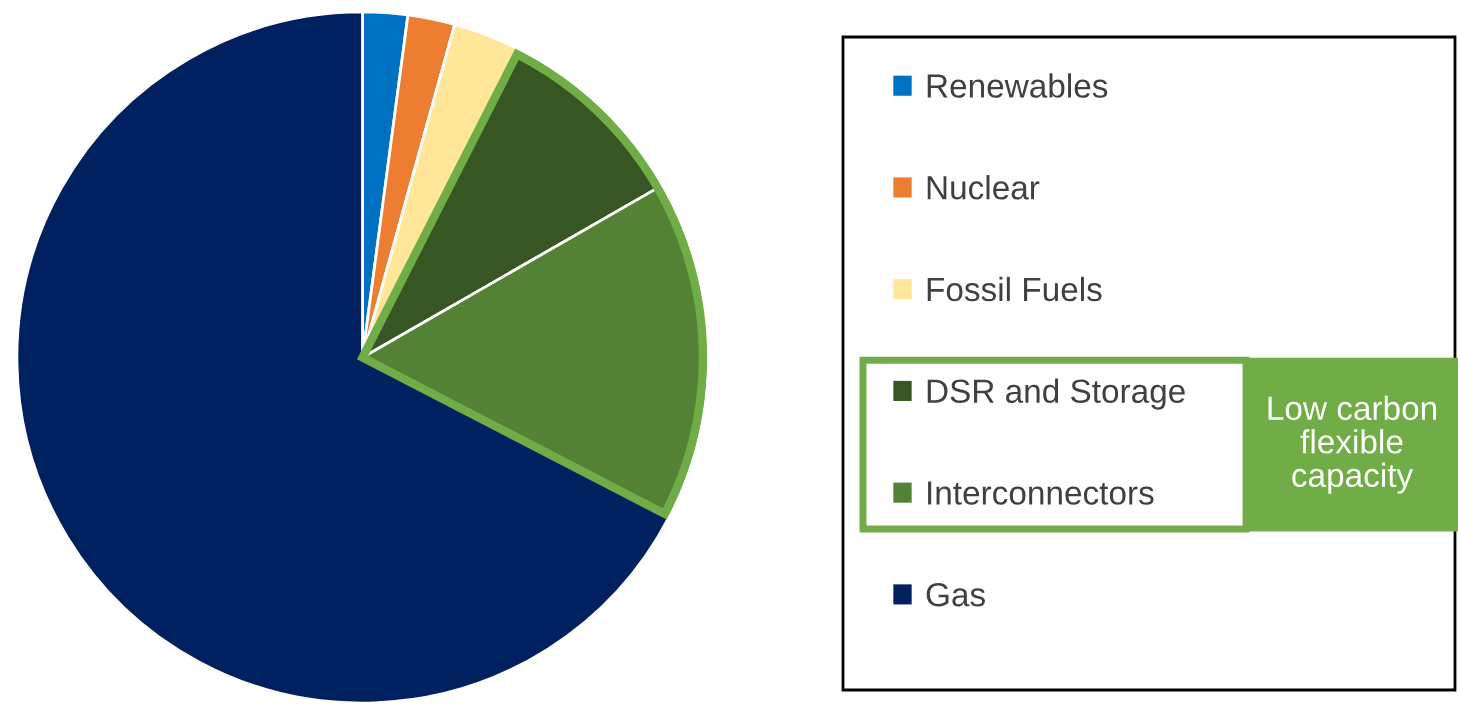  Describe the element at coordinates (1041, 493) in the screenshot. I see `legend-label: Interconnectors` at that location.